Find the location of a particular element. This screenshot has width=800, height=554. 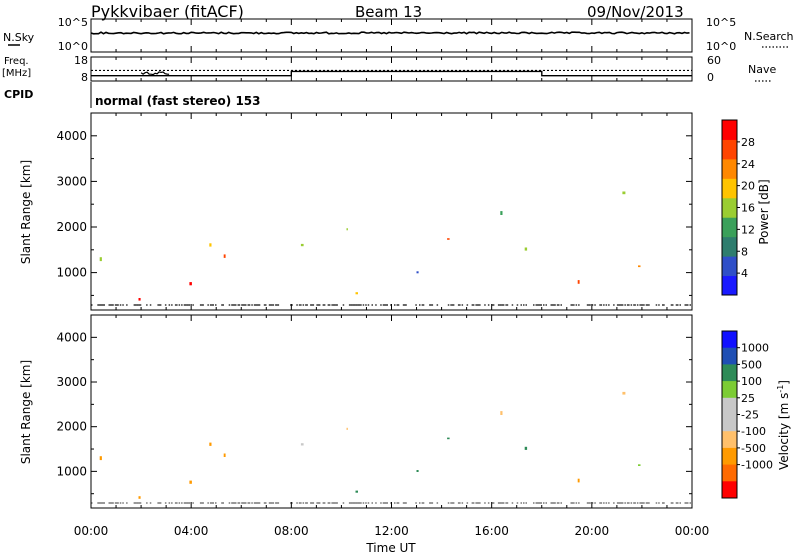

nave-right-tick-bottom: 0 is located at coordinates (710, 77).